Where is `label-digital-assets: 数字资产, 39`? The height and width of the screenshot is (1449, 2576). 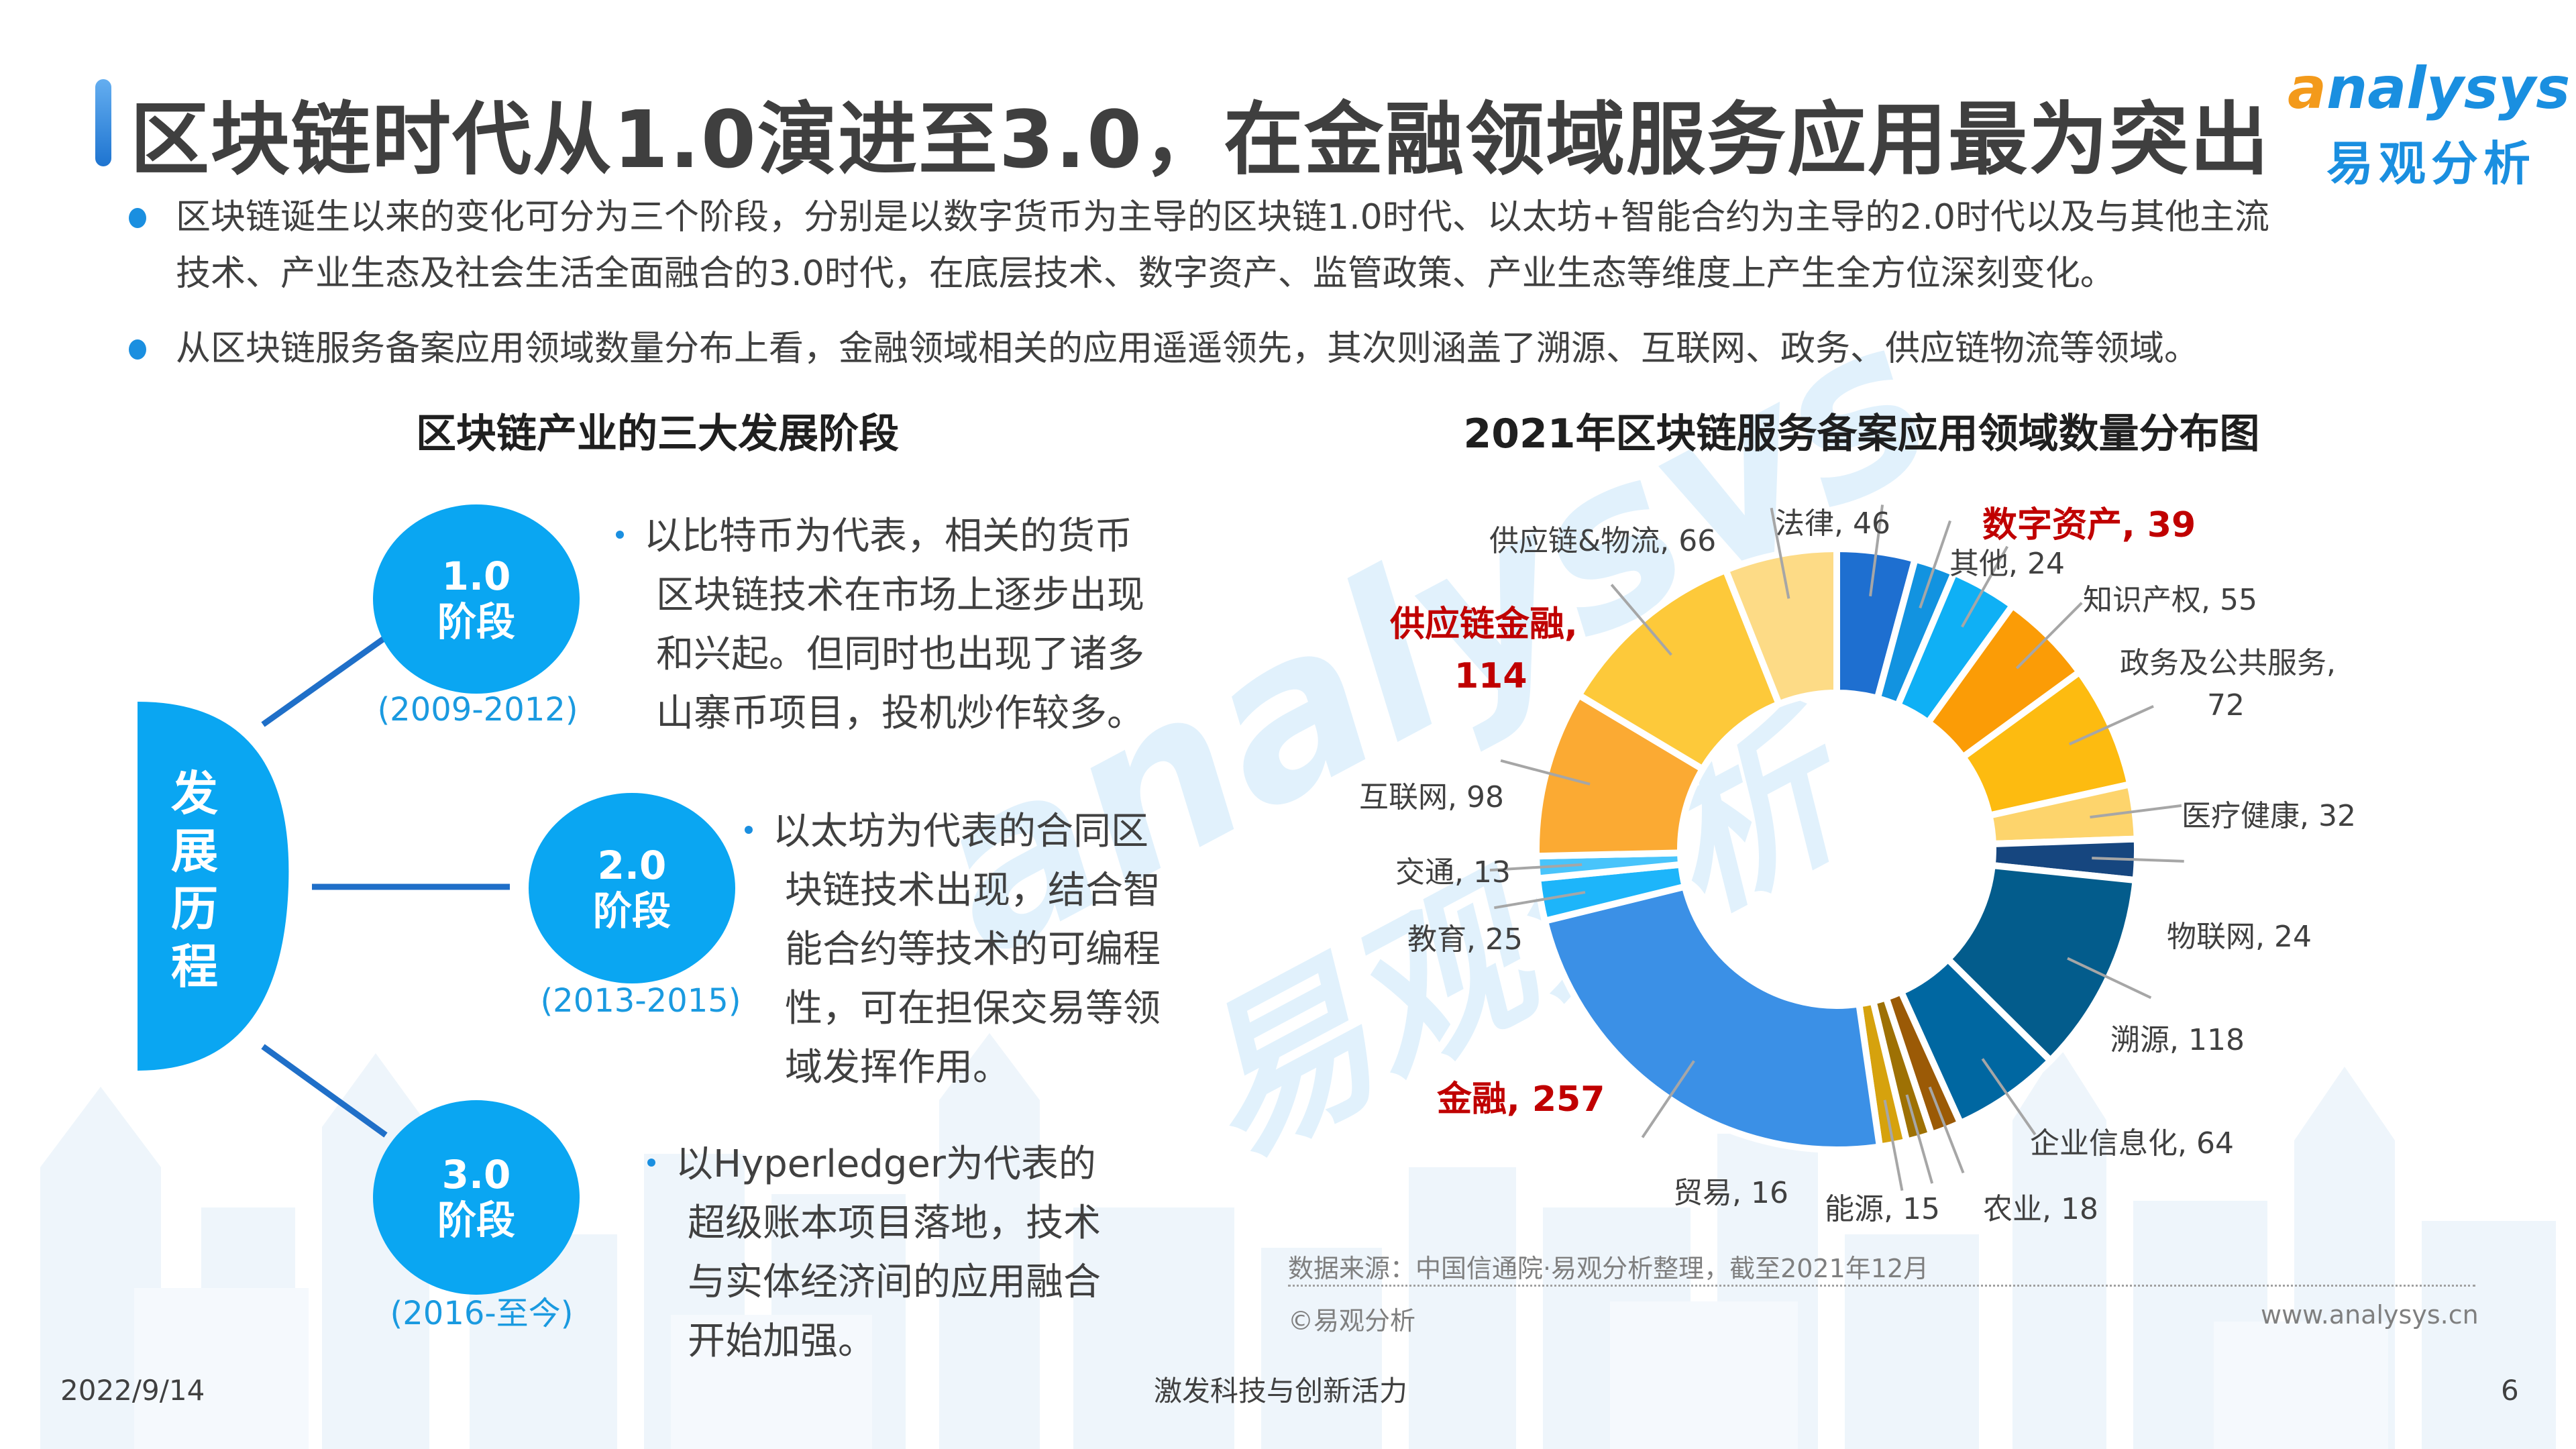
label-digital-assets: 数字资产, 39 is located at coordinates (2089, 525).